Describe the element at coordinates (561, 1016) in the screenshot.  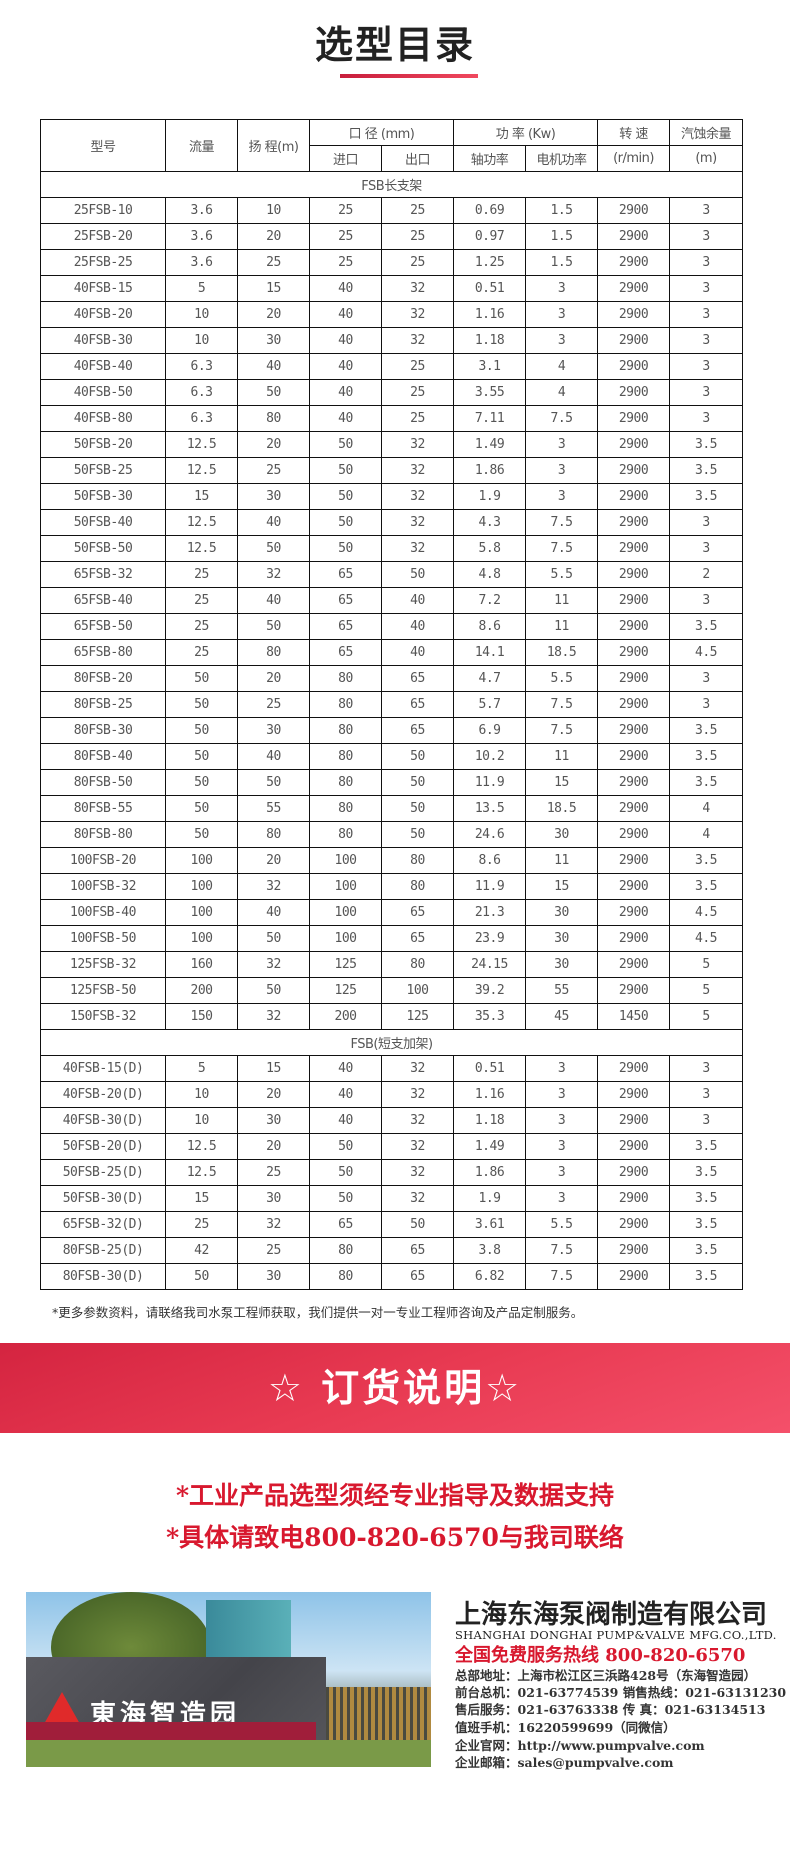
I see `table-cell: 45` at that location.